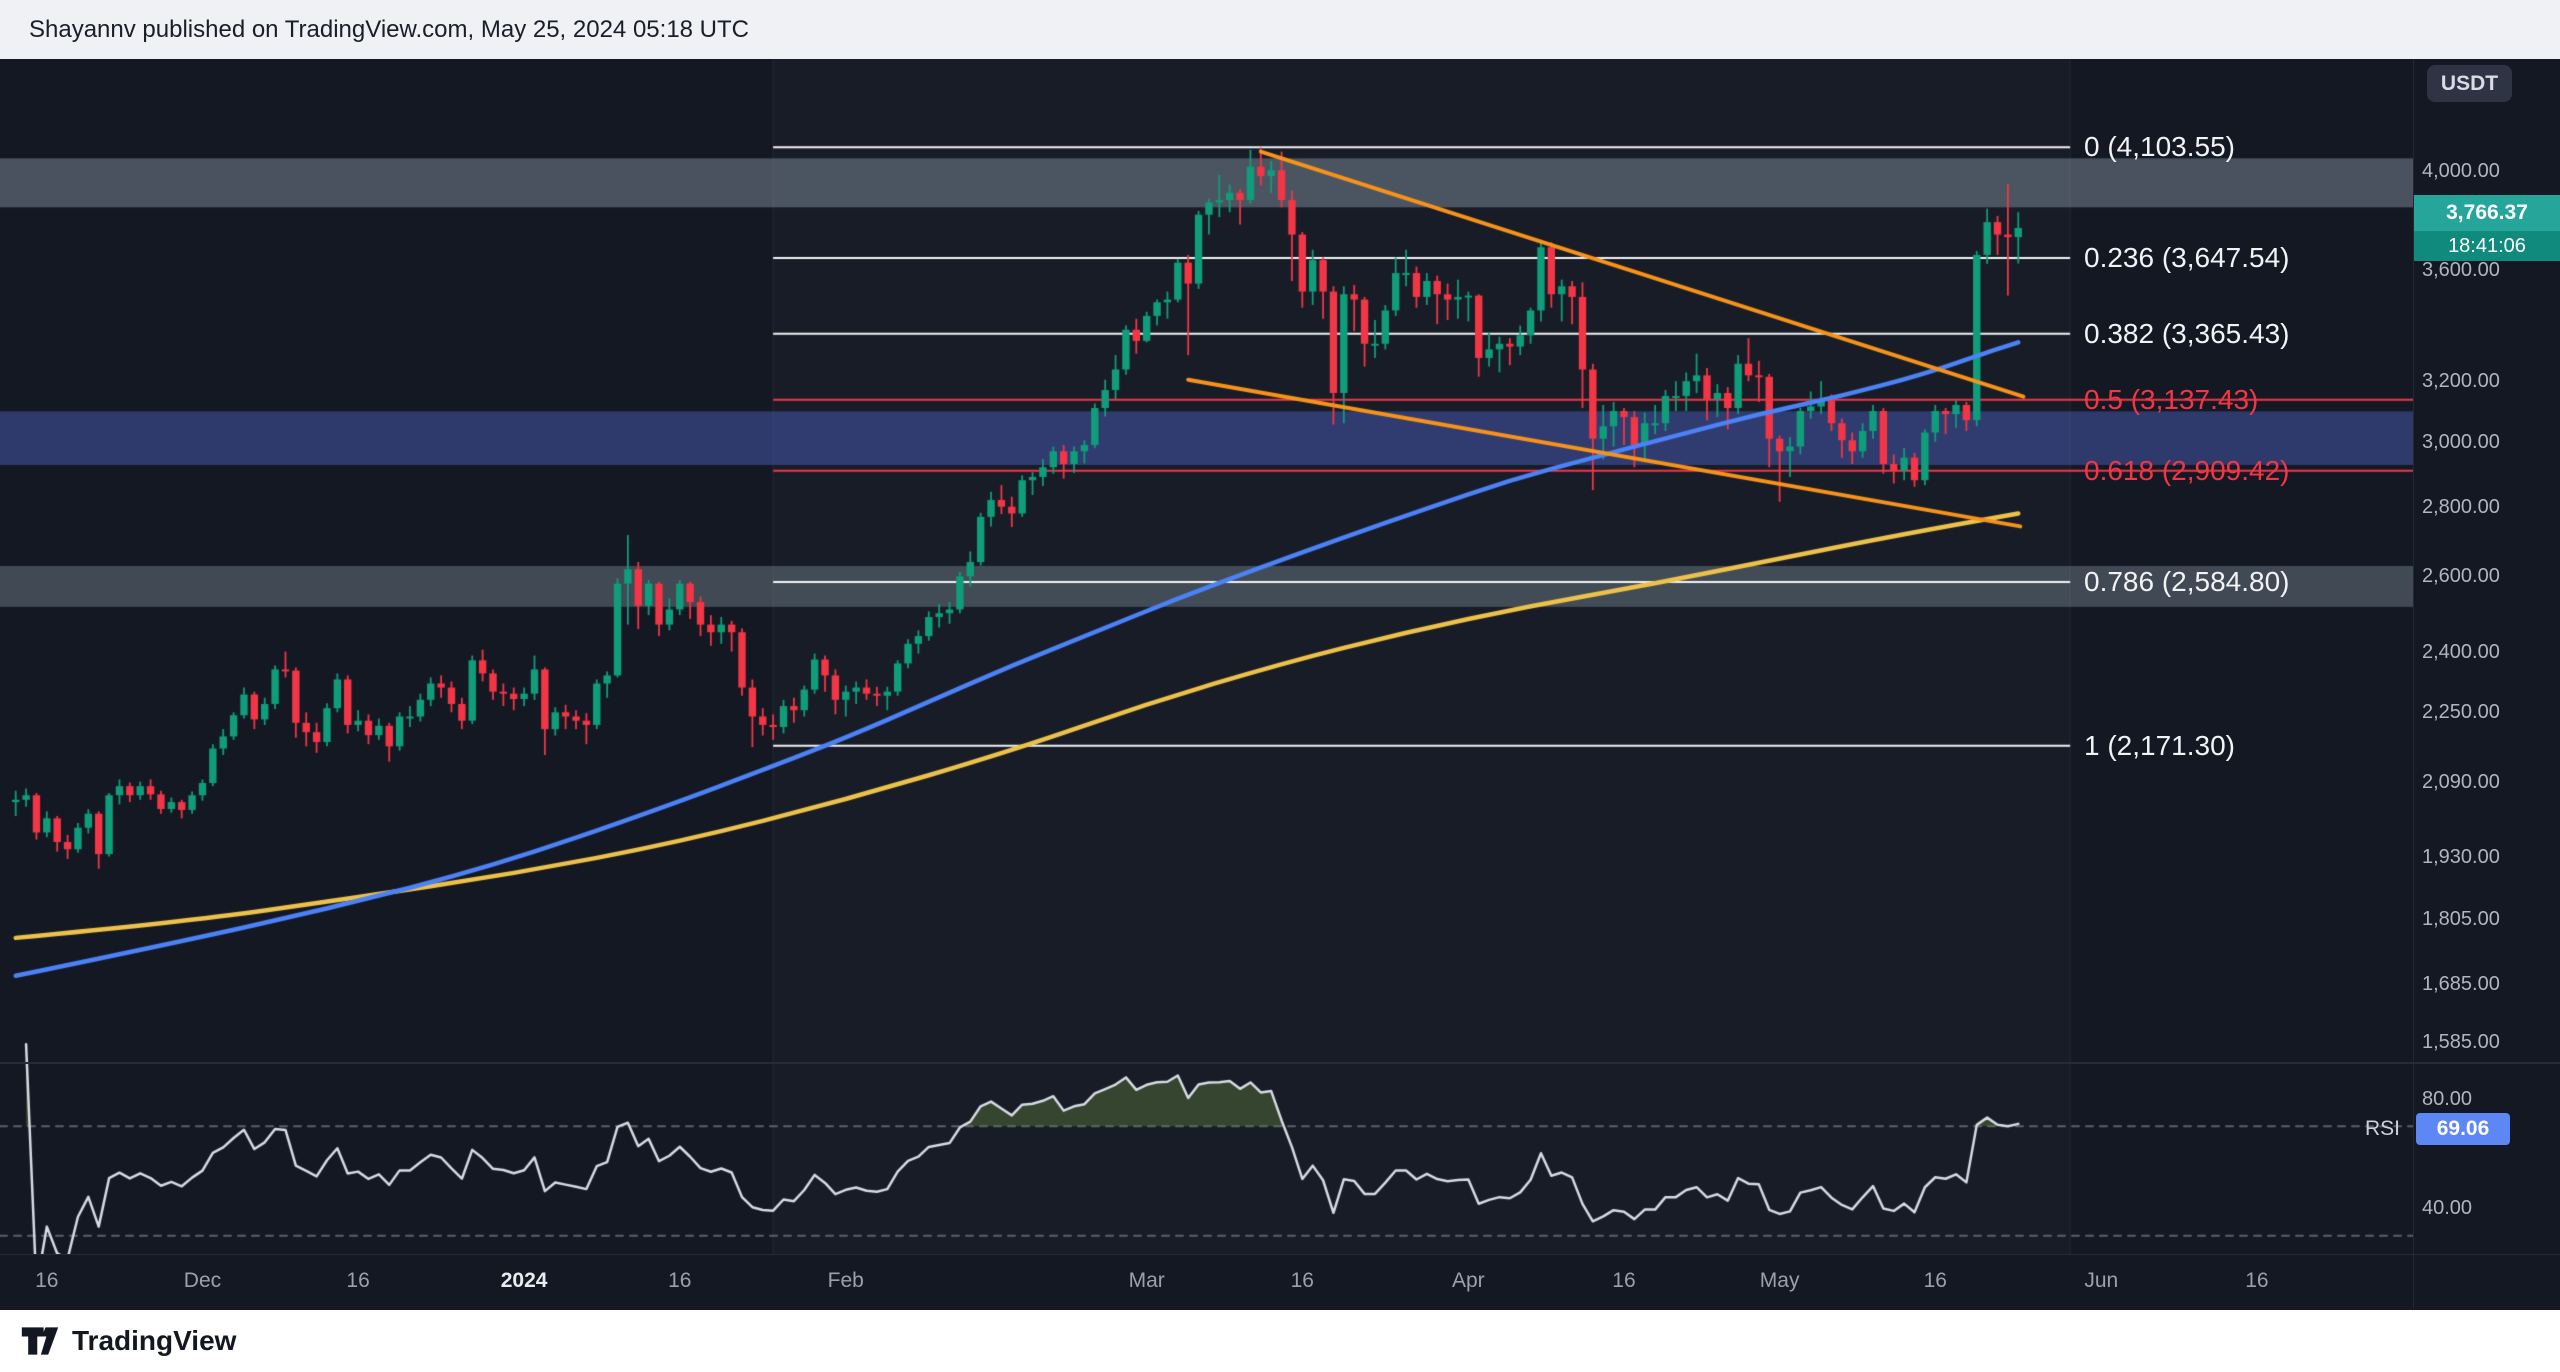 Image resolution: width=2560 pixels, height=1372 pixels. What do you see at coordinates (2257, 1280) in the screenshot?
I see `time-label-16-216: 16` at bounding box center [2257, 1280].